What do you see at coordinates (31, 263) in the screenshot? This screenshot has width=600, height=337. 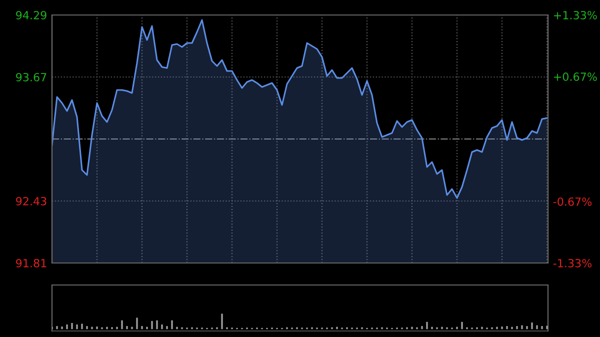 I see `y-tick-label: 91.81` at bounding box center [31, 263].